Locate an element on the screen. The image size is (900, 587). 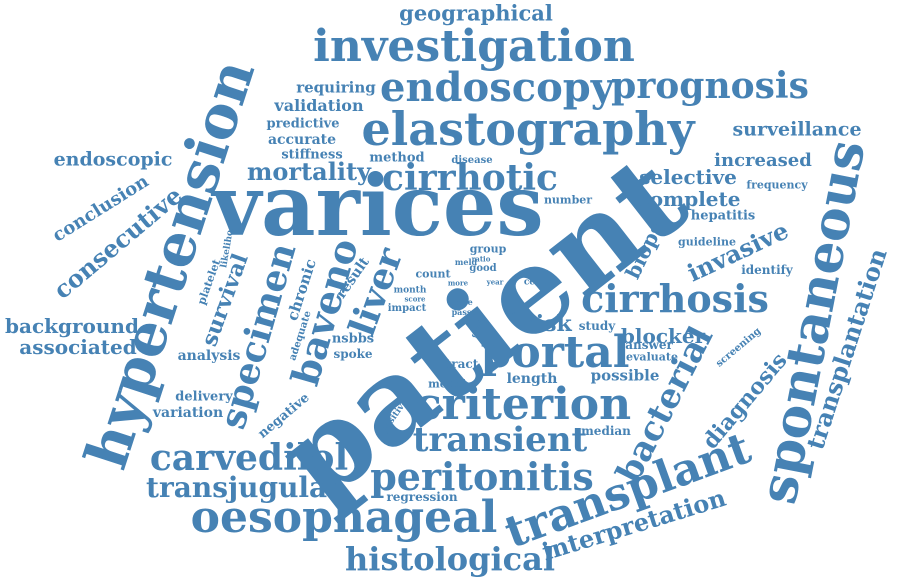
word-elastography: elastography is located at coordinates (528, 129).